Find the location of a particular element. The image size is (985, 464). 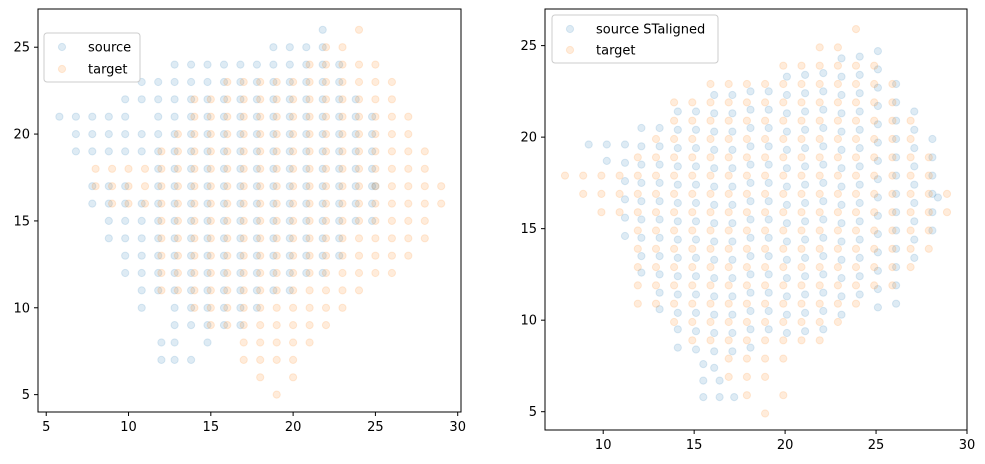

y-tick-label: 5 is located at coordinates (533, 412).